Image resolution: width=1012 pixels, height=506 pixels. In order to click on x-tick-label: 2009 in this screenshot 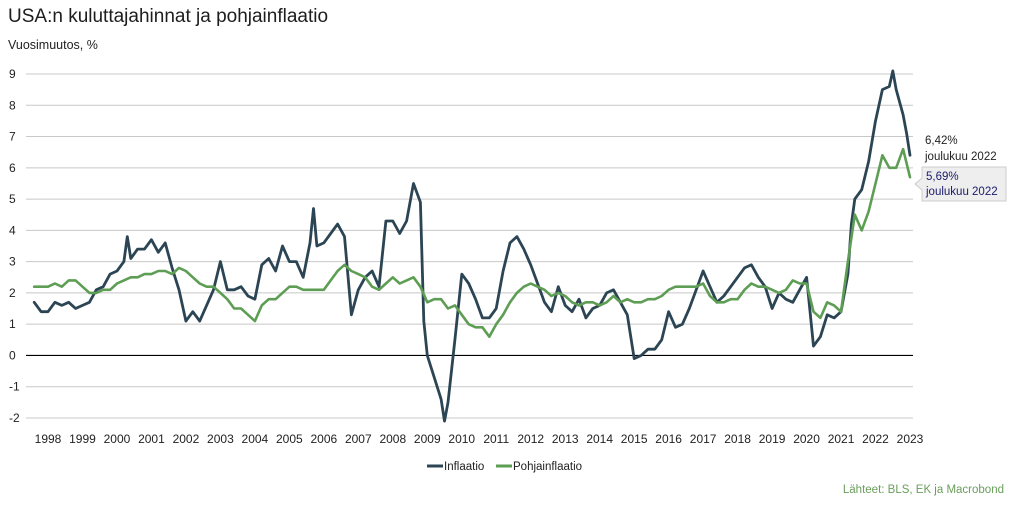, I will do `click(427, 439)`.